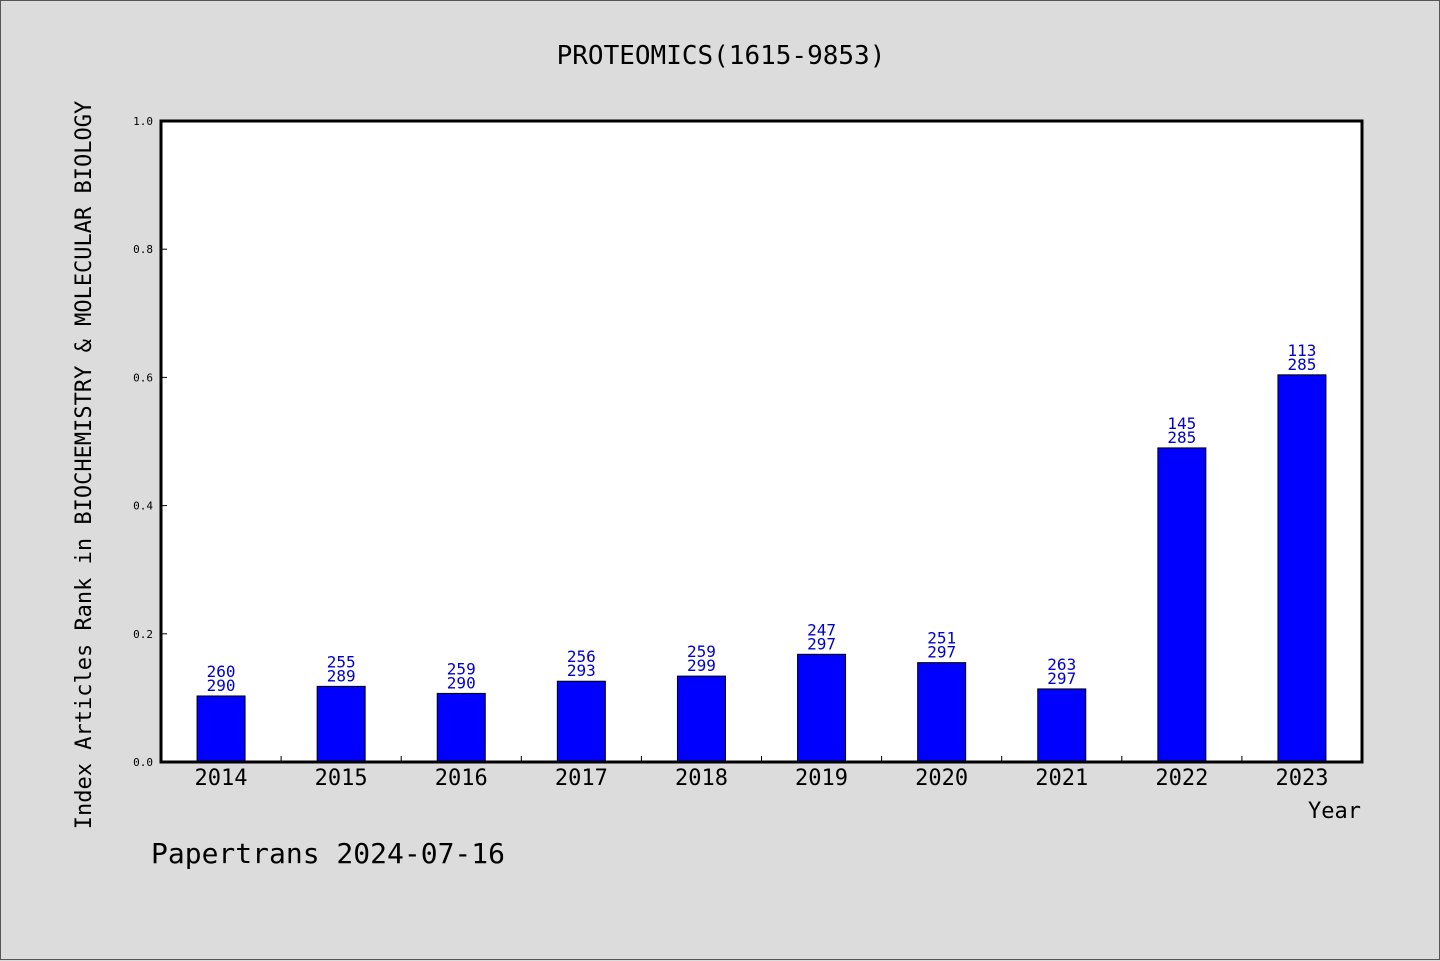  I want to click on bar-2019, so click(822, 708).